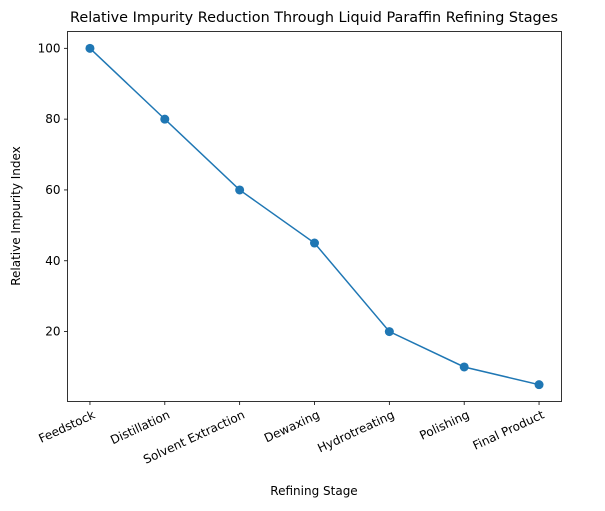 The image size is (605, 511). I want to click on x-tick-label: Feedstock, so click(66, 427).